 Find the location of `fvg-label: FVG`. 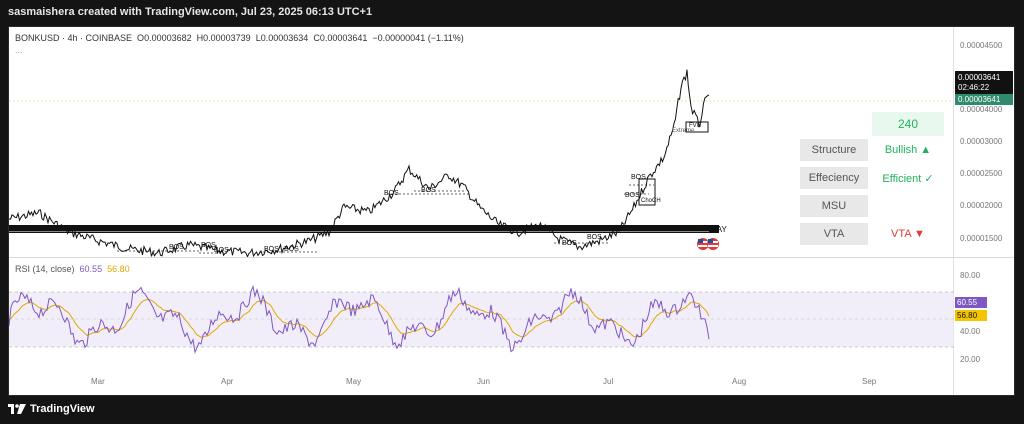

fvg-label: FVG is located at coordinates (695, 126).